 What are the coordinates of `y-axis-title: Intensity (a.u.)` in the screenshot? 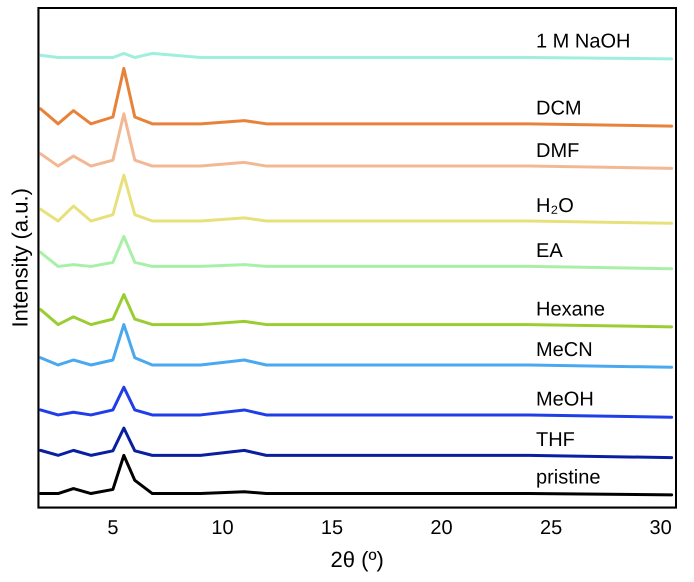 It's located at (19, 258).